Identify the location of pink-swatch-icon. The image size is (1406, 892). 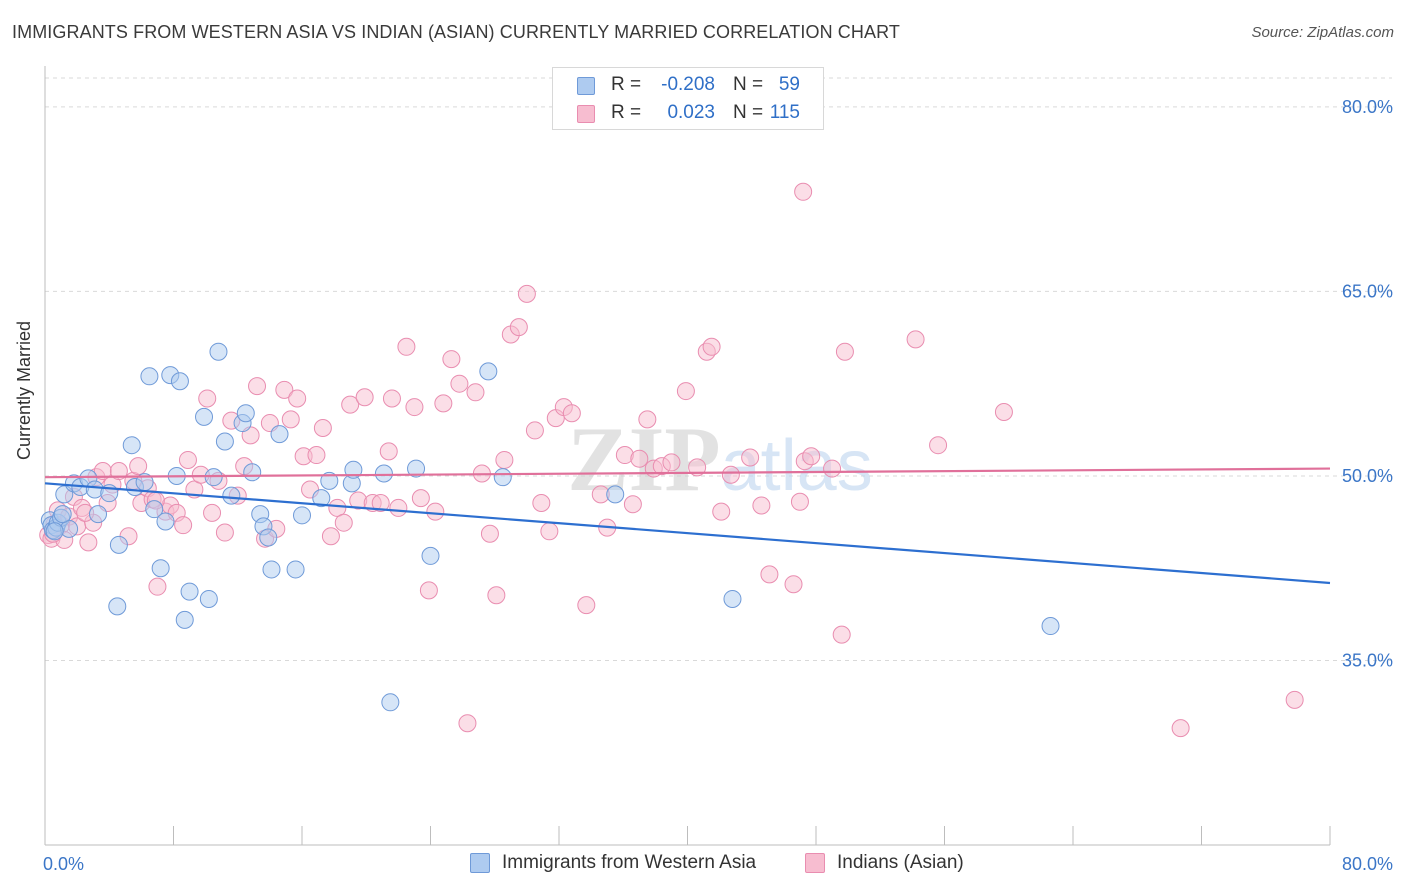
(815, 863).